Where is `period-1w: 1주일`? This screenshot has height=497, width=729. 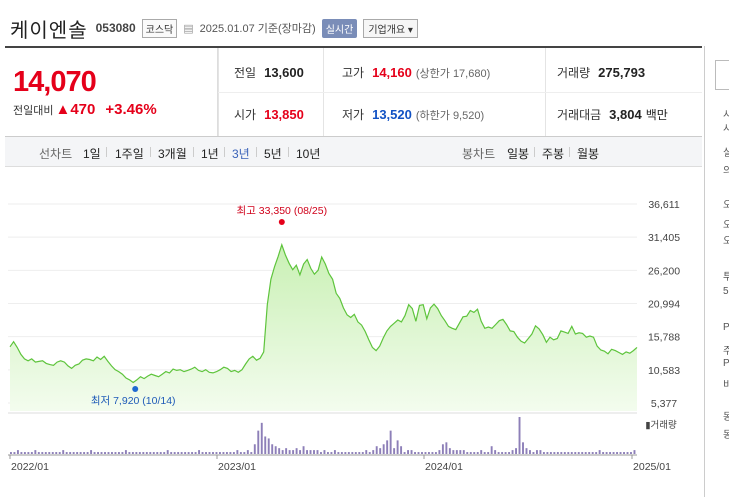
period-1w: 1주일 is located at coordinates (129, 154).